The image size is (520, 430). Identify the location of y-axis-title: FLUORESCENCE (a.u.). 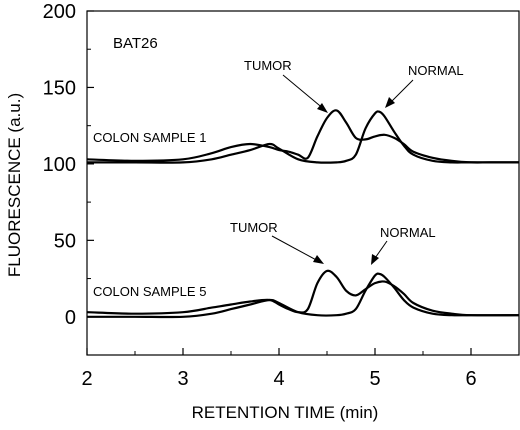
(14, 185).